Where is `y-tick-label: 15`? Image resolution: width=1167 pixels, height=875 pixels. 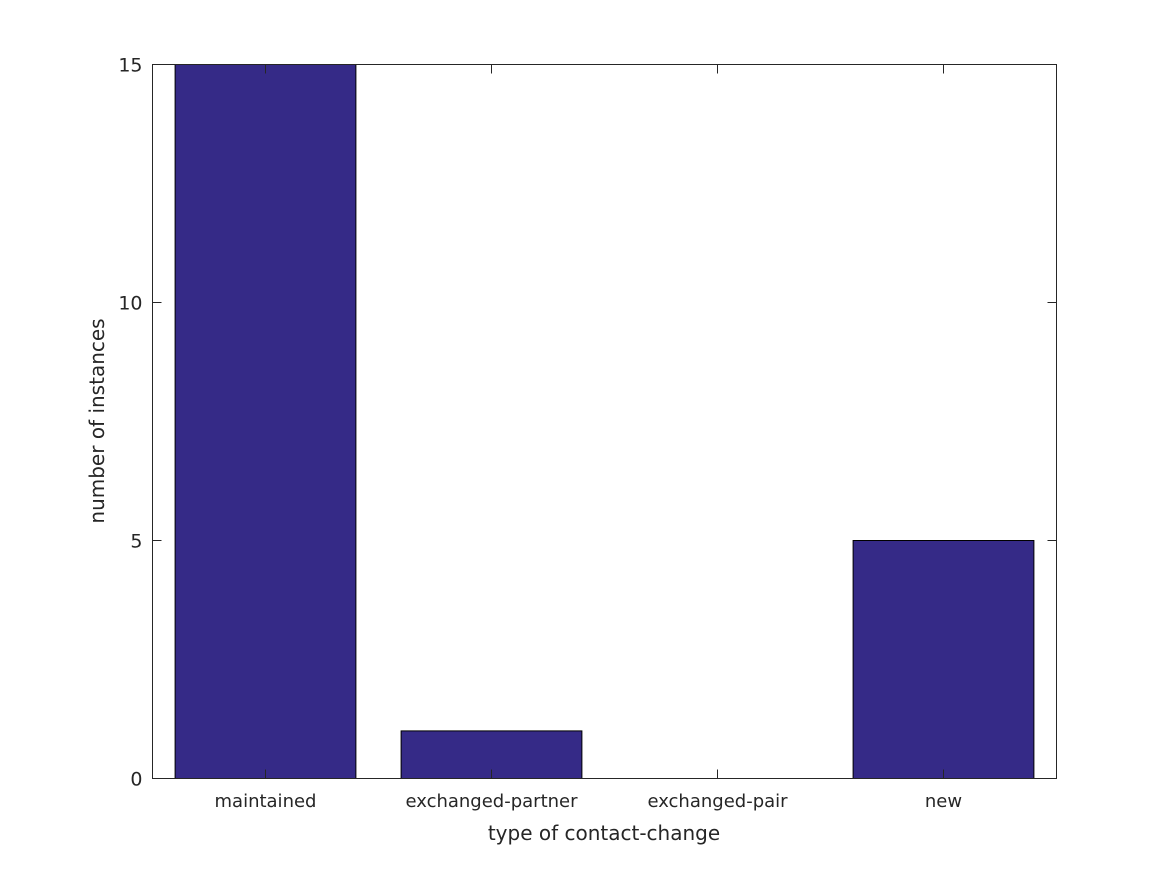 y-tick-label: 15 is located at coordinates (130, 66).